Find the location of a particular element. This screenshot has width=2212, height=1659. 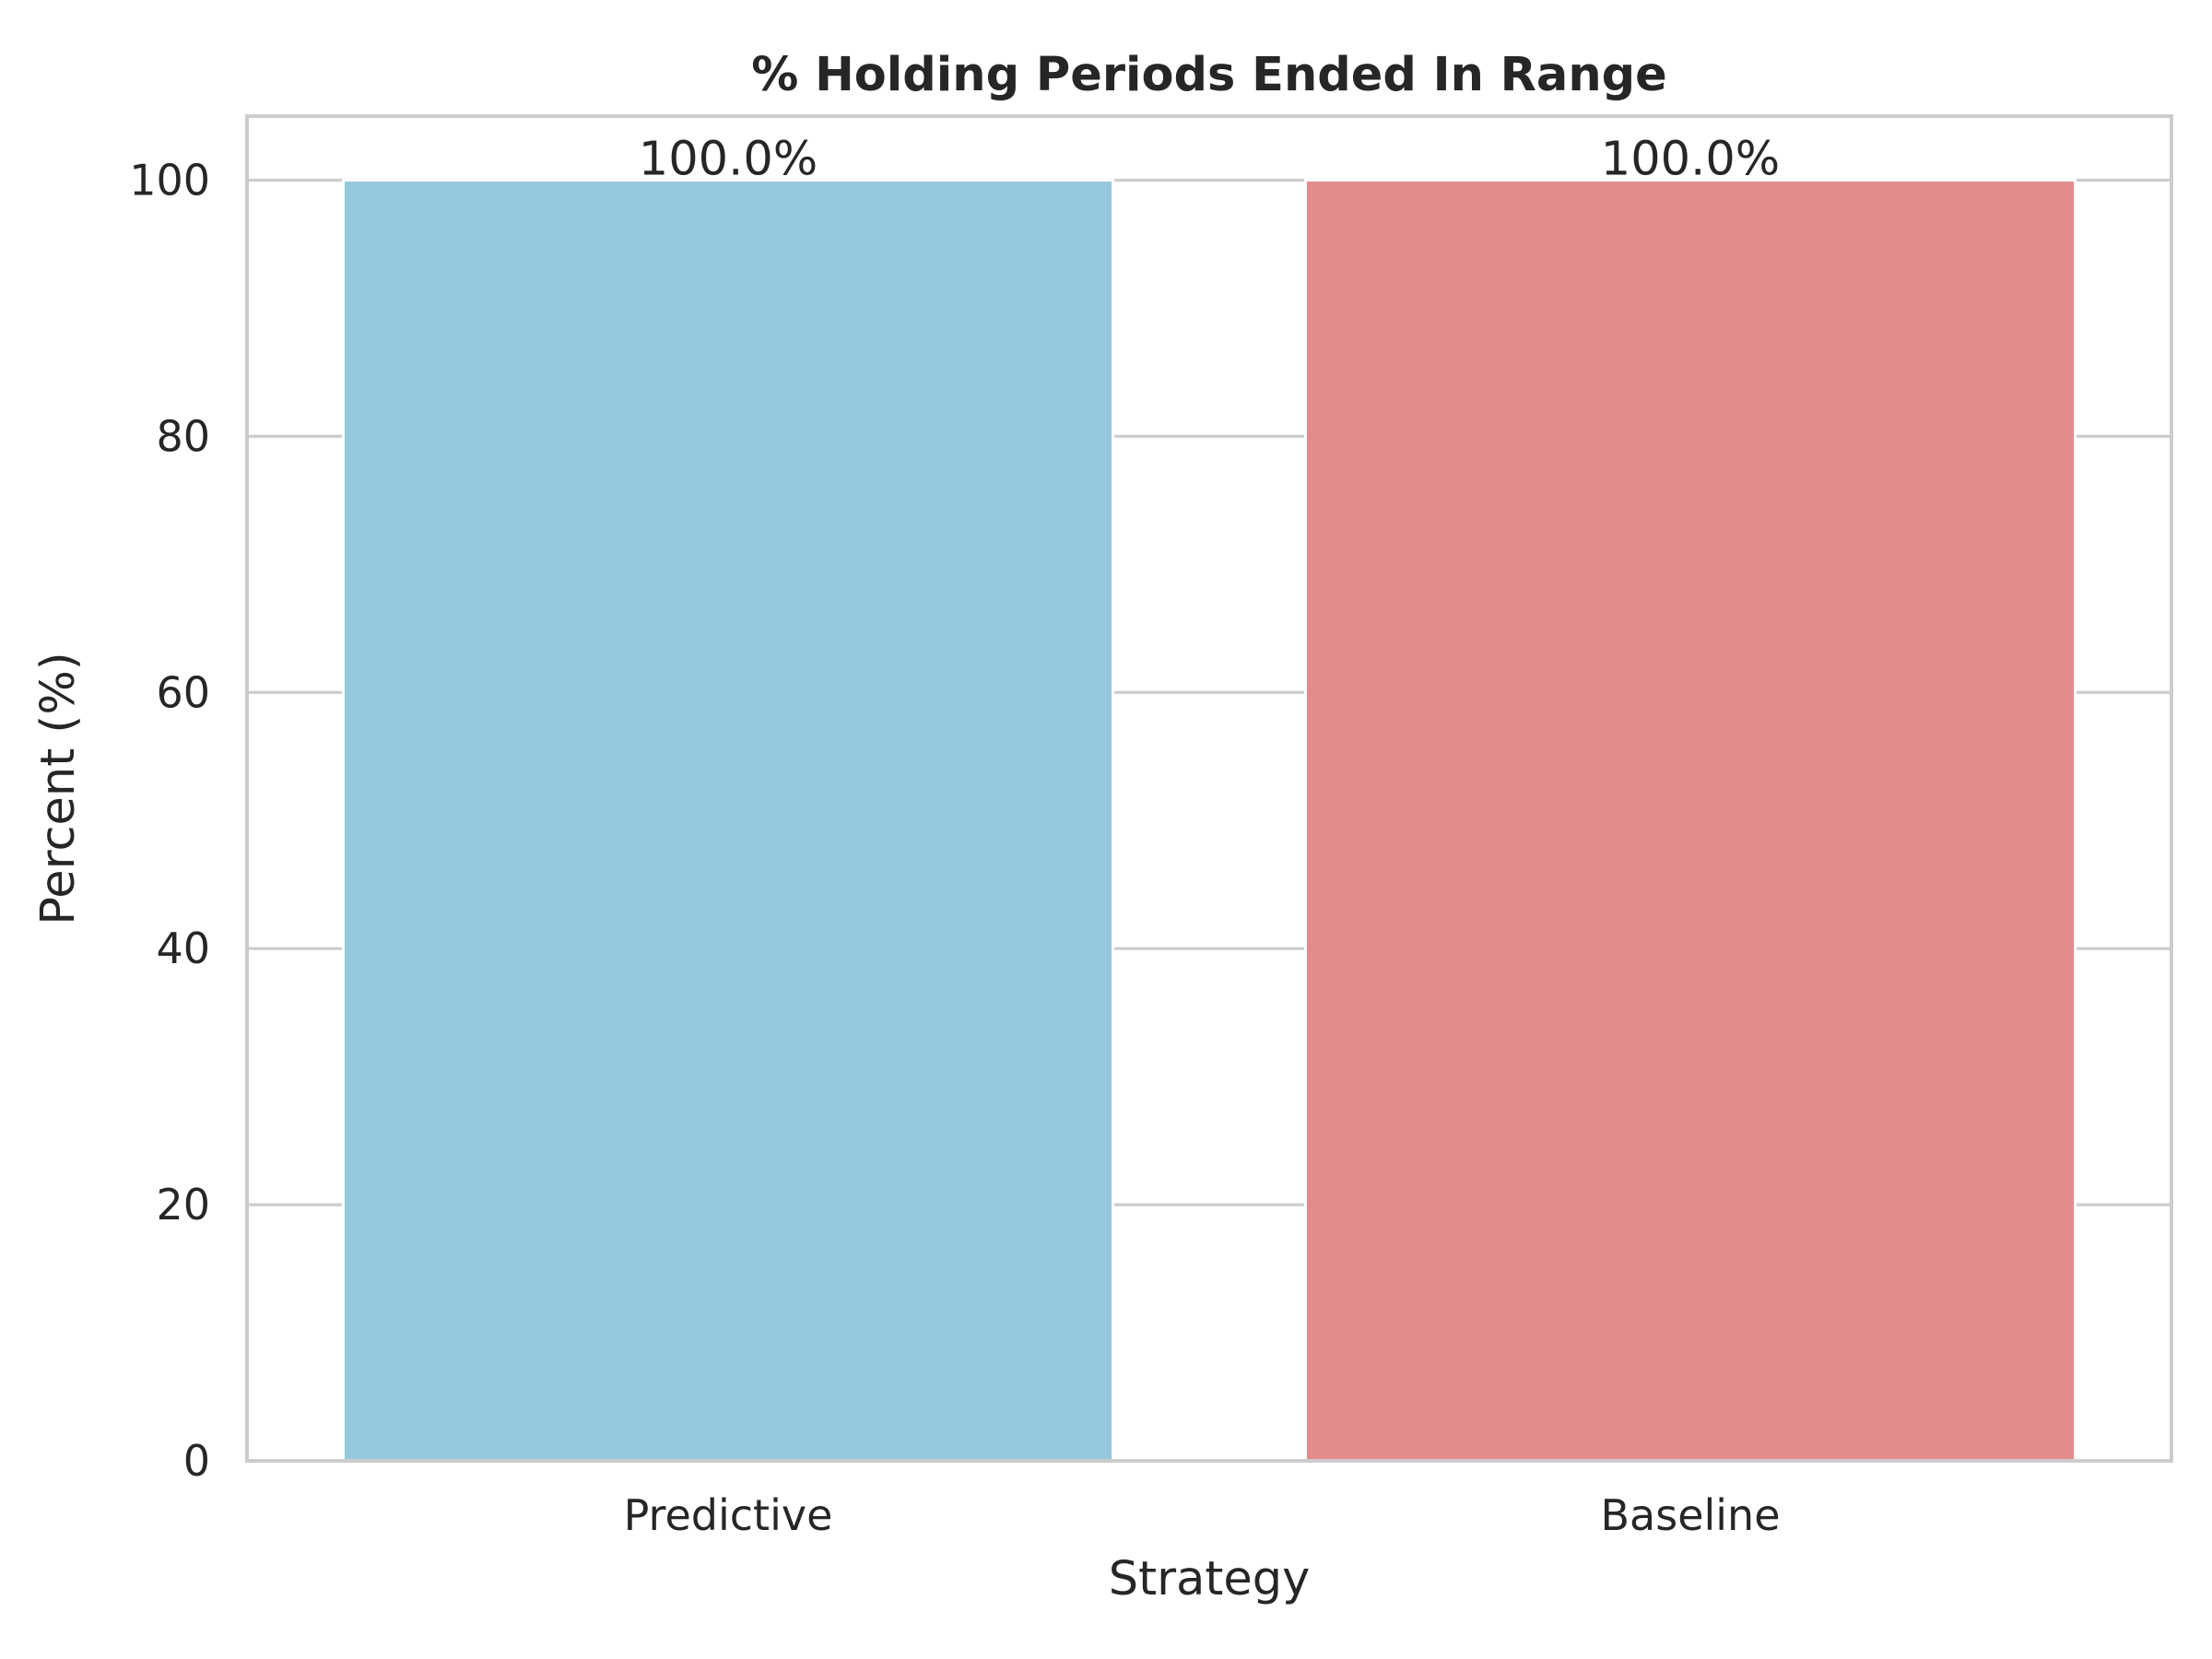

x-tick-label: Baseline is located at coordinates (1690, 1515).